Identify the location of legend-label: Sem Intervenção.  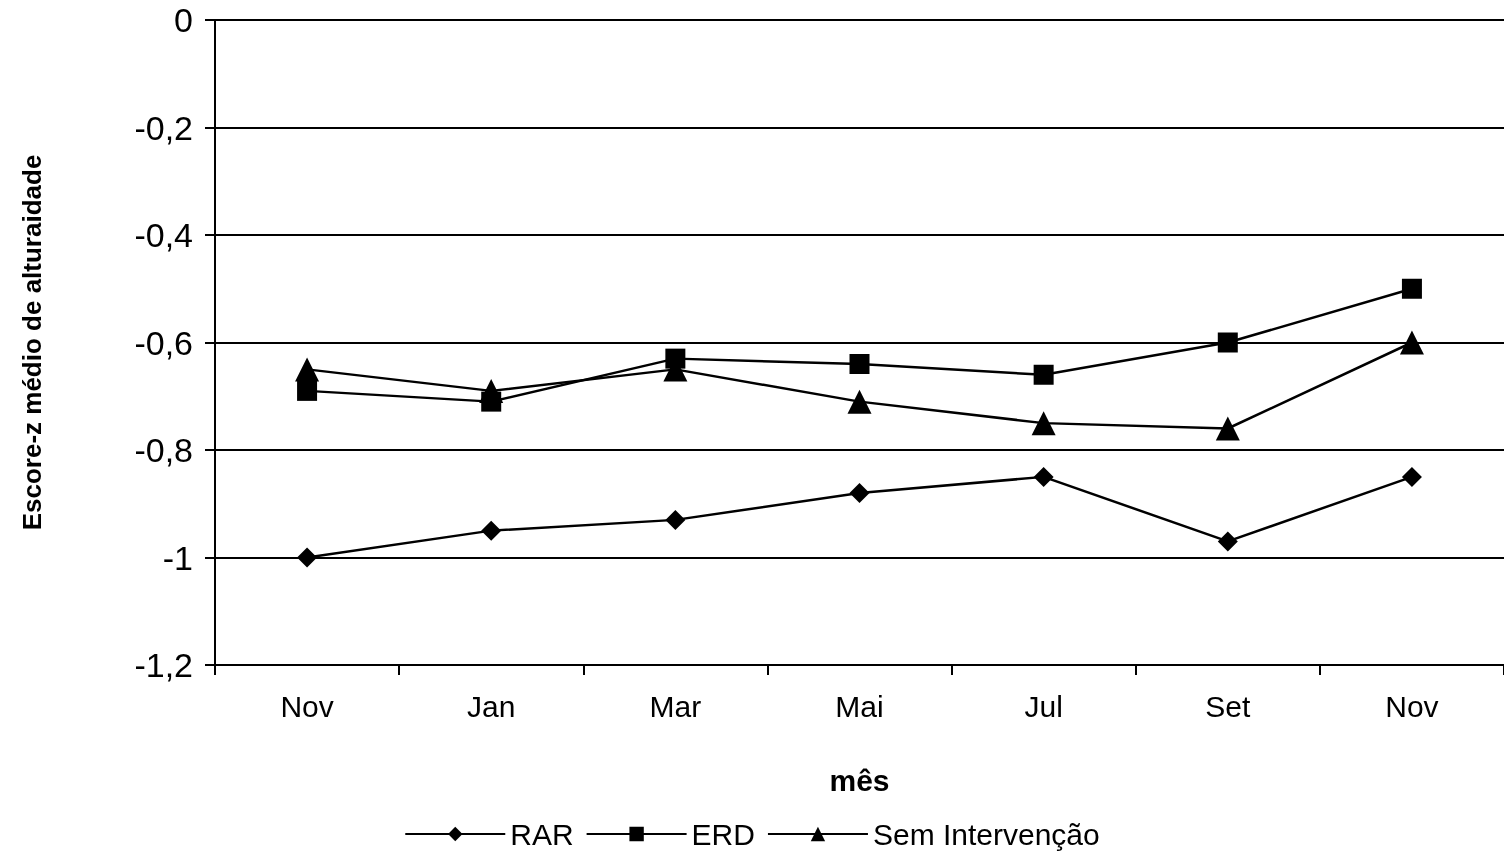
(986, 834).